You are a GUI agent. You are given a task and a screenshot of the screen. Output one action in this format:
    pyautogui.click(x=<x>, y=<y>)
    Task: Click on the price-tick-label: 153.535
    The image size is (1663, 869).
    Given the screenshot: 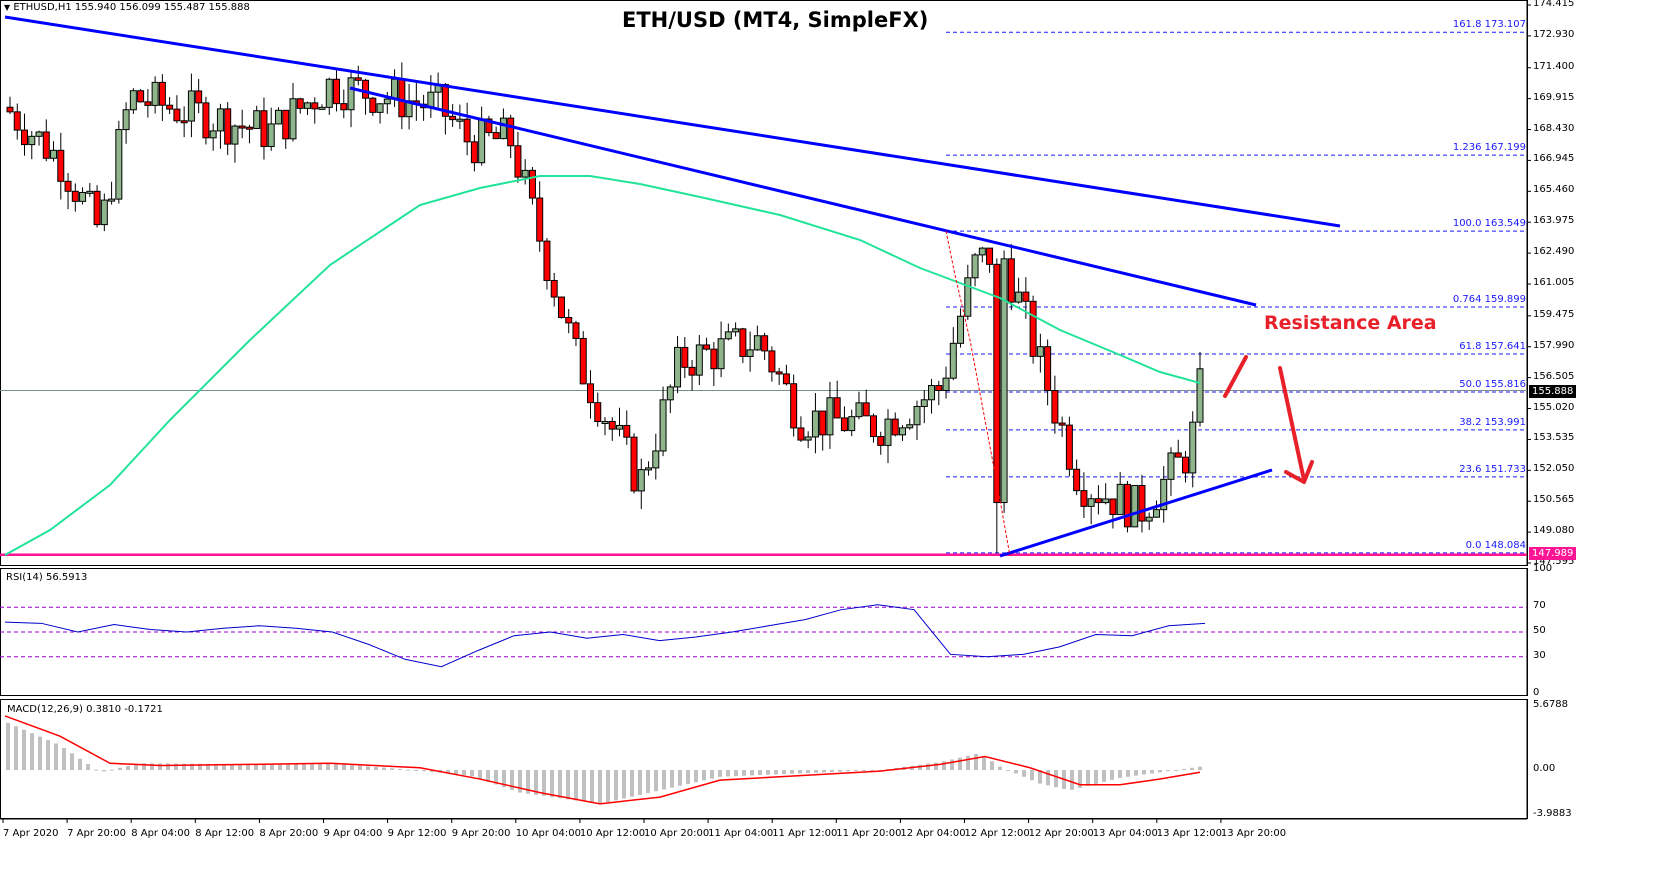 What is the action you would take?
    pyautogui.click(x=1554, y=438)
    